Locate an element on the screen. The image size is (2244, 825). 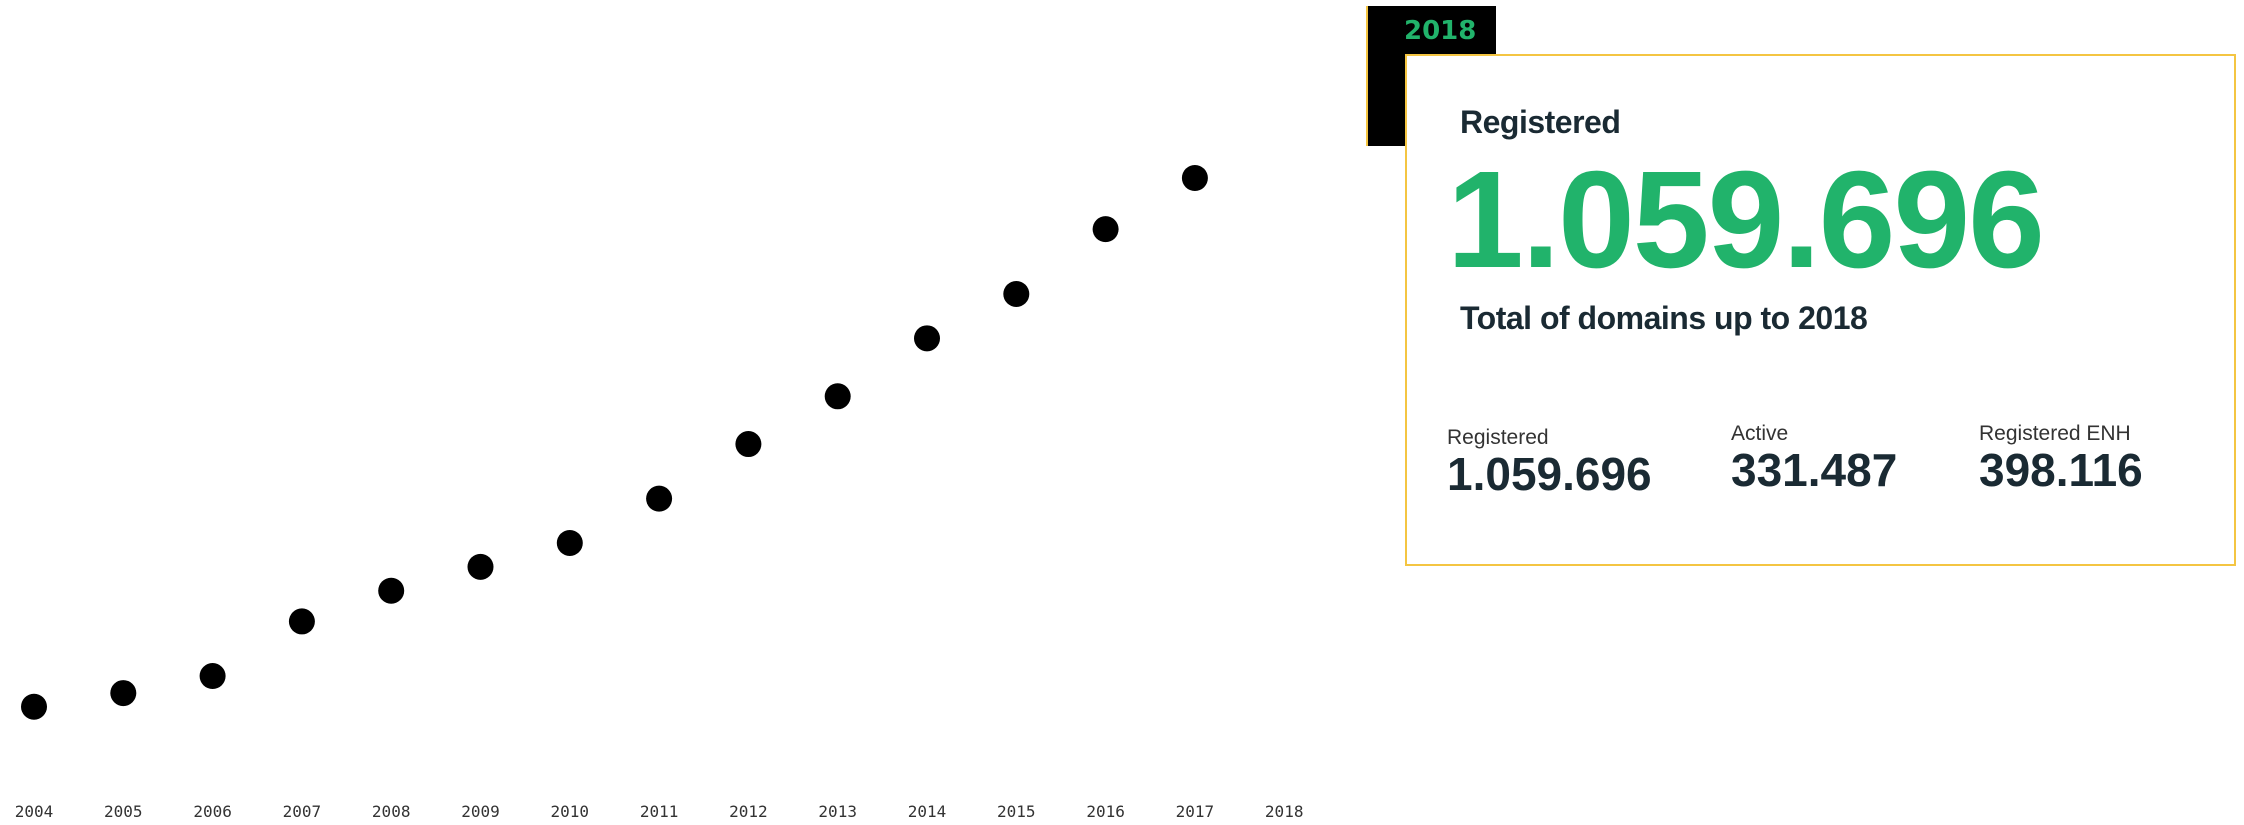
x-tick-label: 2004 is located at coordinates (34, 811).